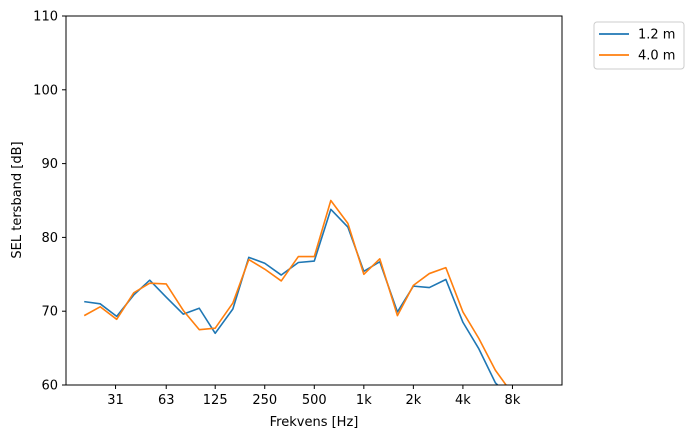 The image size is (693, 438). What do you see at coordinates (115, 400) in the screenshot?
I see `x-tick-label: 31` at bounding box center [115, 400].